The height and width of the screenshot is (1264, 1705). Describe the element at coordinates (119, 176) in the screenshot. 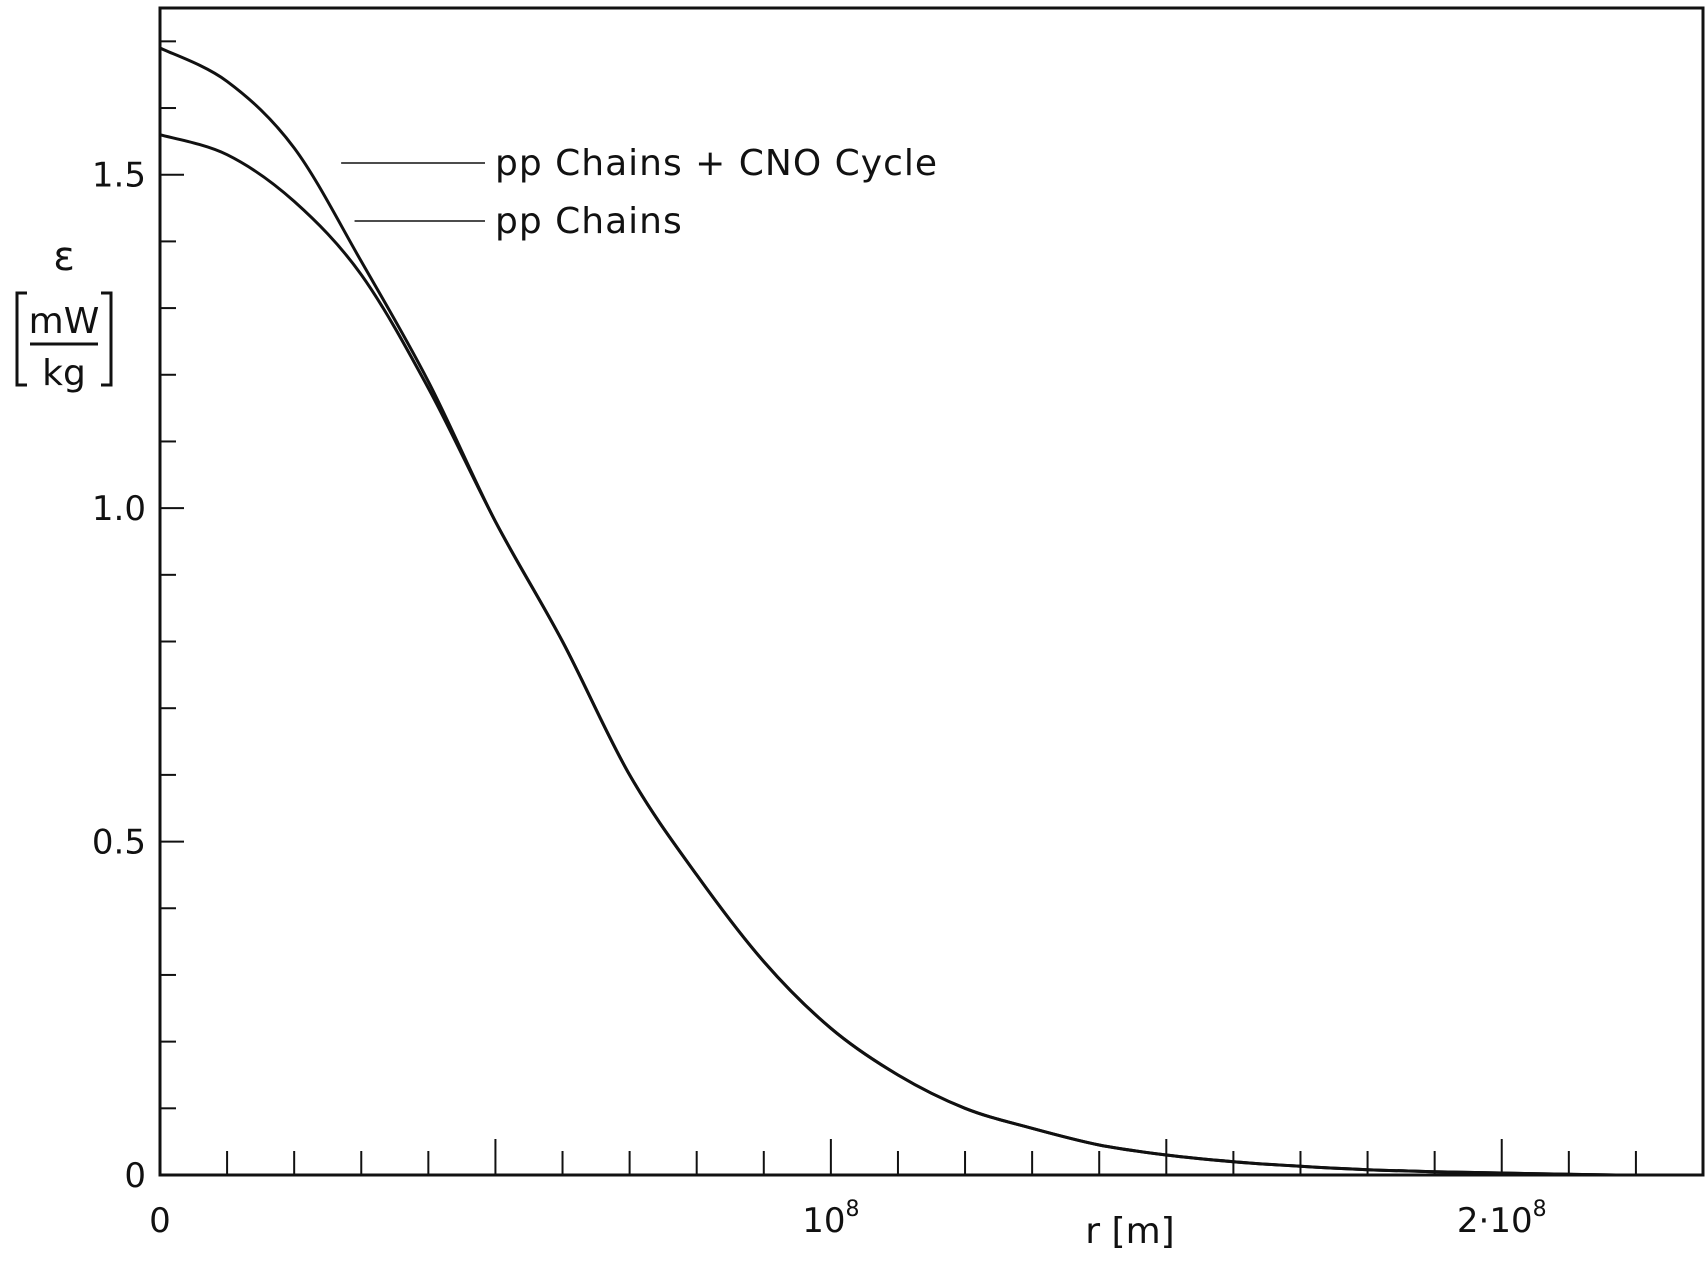

I see `y-tick-label: 1.5` at that location.